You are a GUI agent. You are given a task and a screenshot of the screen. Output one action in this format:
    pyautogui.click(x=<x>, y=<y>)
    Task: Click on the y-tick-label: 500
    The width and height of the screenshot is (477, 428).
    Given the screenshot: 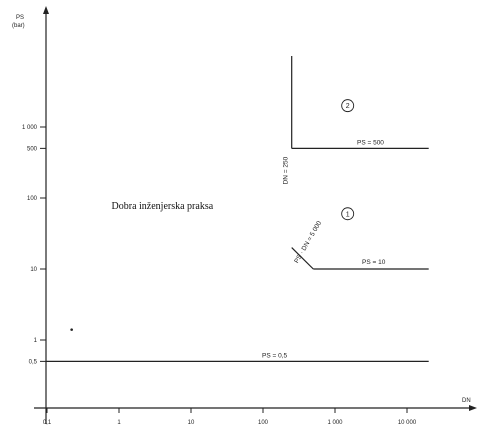 What is the action you would take?
    pyautogui.click(x=32, y=149)
    